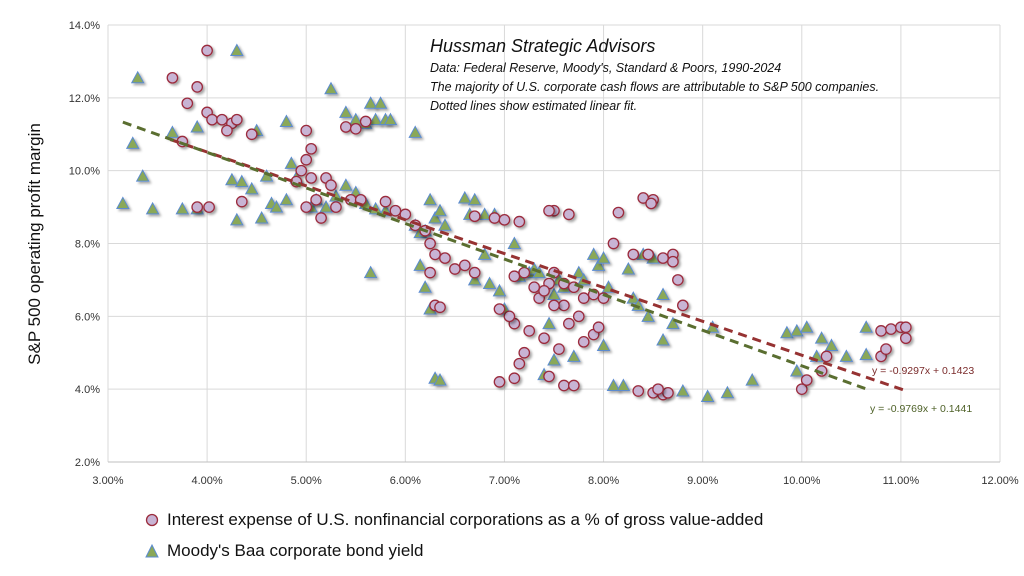  Describe the element at coordinates (107, 481) in the screenshot. I see `x-tick-label: 3.00%` at that location.